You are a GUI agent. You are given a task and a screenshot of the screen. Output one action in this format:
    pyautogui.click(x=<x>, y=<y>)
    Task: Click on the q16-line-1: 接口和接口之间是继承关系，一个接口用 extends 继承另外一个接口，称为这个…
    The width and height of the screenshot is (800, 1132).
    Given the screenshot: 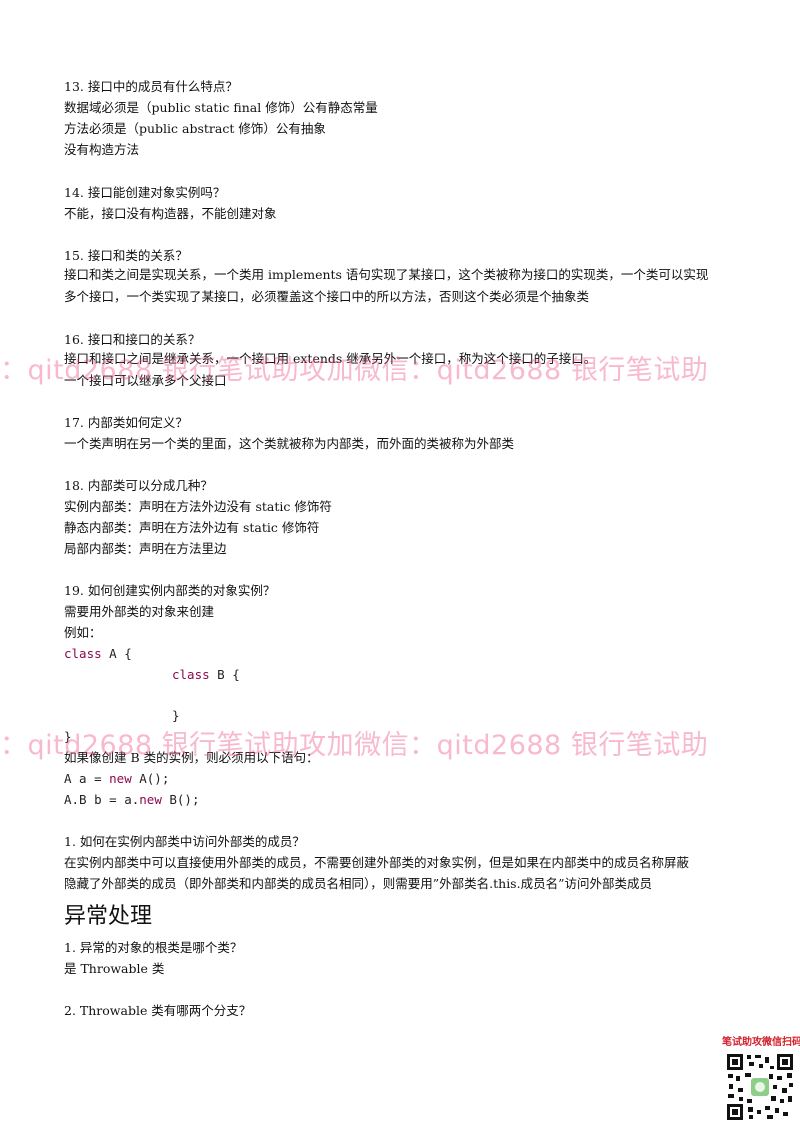 What is the action you would take?
    pyautogui.click(x=330, y=358)
    